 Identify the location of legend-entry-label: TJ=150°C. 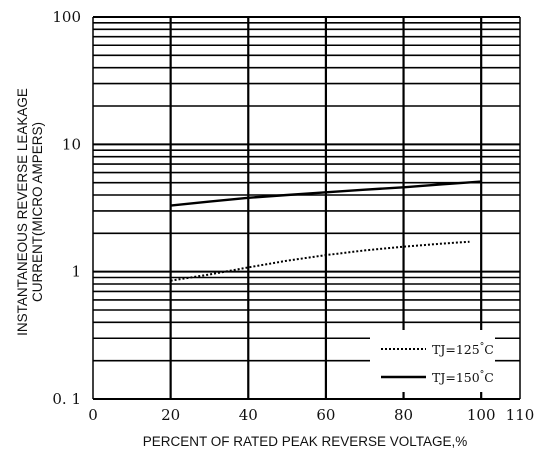
(463, 377).